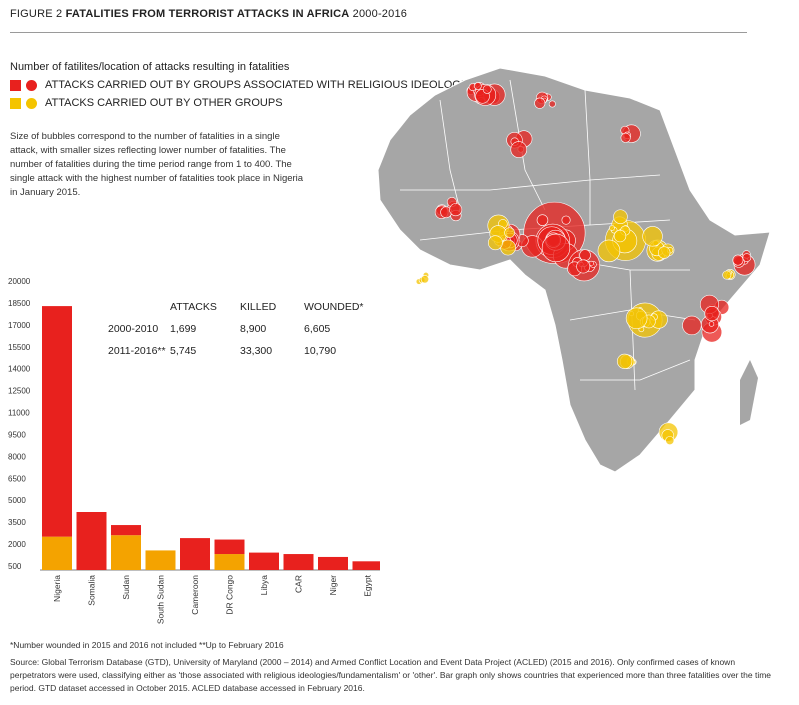 The image size is (799, 705). What do you see at coordinates (137, 351) in the screenshot?
I see `stats-row-label: 2011-2016**` at bounding box center [137, 351].